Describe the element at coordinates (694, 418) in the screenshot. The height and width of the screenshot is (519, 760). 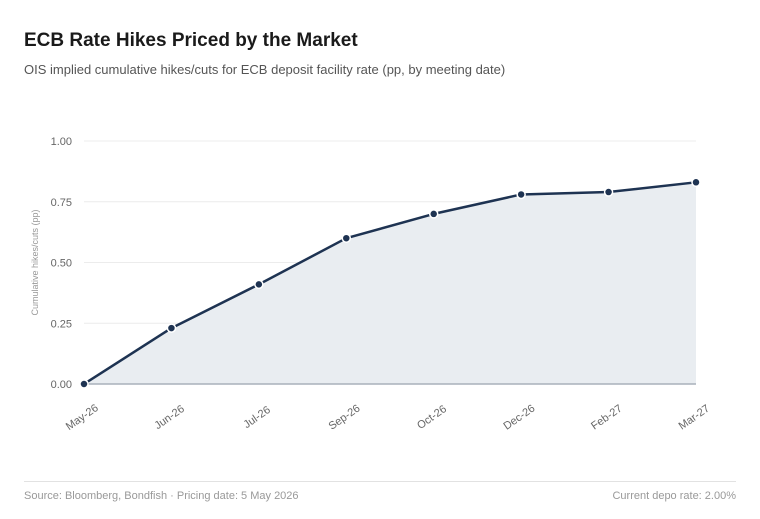
I see `x-tick-label: Mar-27` at that location.